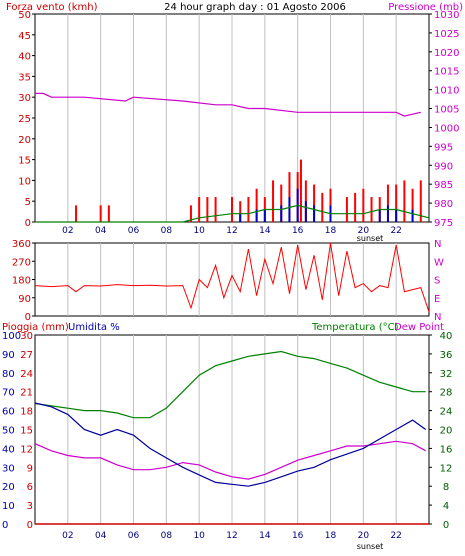  What do you see at coordinates (443, 204) in the screenshot?
I see `pressure-tick-980: 980` at bounding box center [443, 204].